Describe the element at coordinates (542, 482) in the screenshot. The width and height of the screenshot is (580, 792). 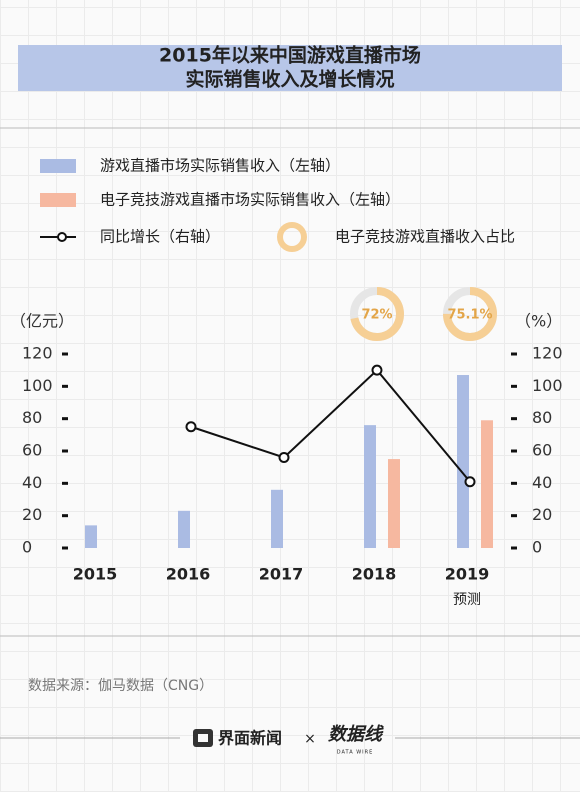
I see `y2-tick-label: 40` at that location.